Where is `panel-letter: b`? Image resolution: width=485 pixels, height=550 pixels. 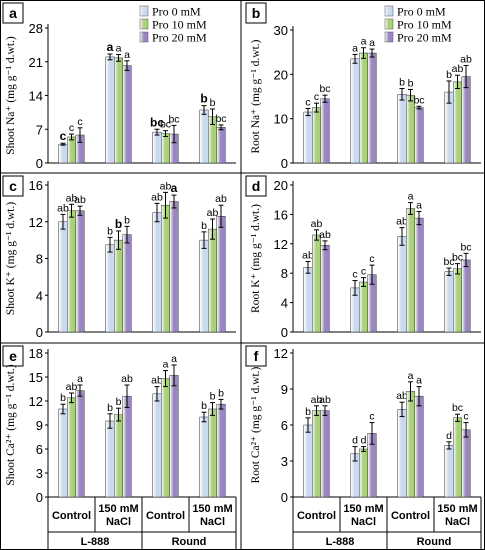 panel-letter: b is located at coordinates (256, 13).